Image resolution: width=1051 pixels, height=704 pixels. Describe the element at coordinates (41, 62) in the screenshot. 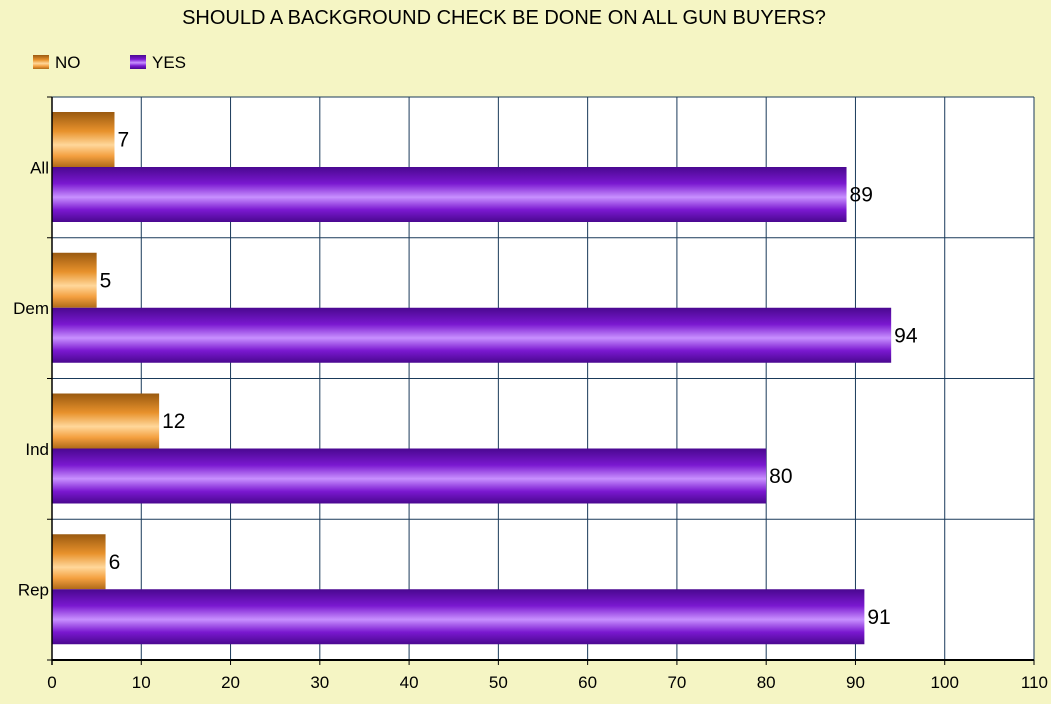

I see `legend-swatch-no` at that location.